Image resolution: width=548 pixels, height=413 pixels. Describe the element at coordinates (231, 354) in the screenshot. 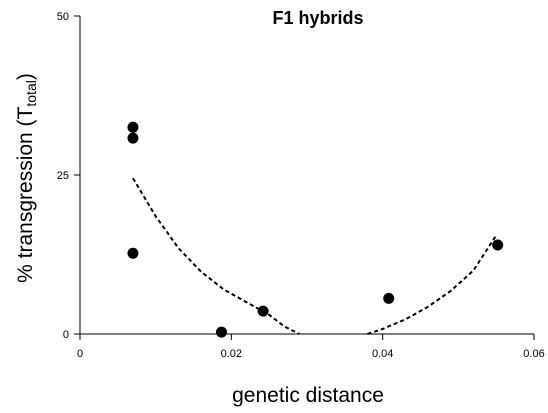

I see `x-tick-label: 0.02` at that location.